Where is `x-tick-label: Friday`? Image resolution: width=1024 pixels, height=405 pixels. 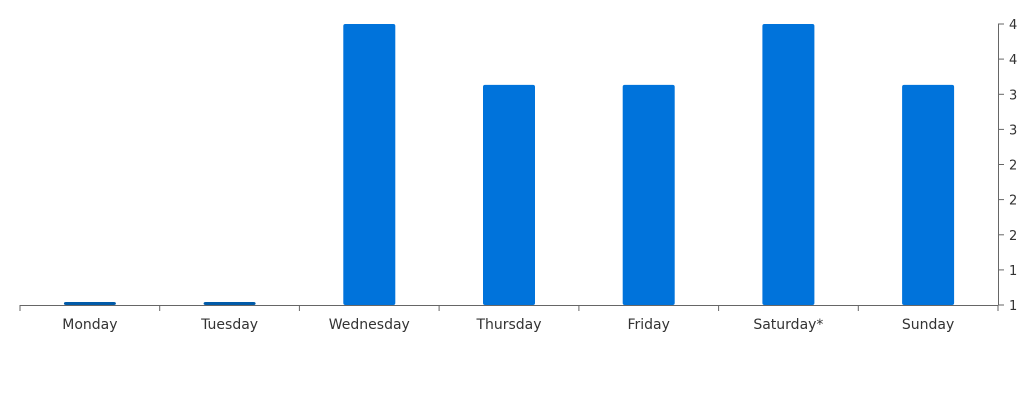
x-tick-label: Friday is located at coordinates (648, 325).